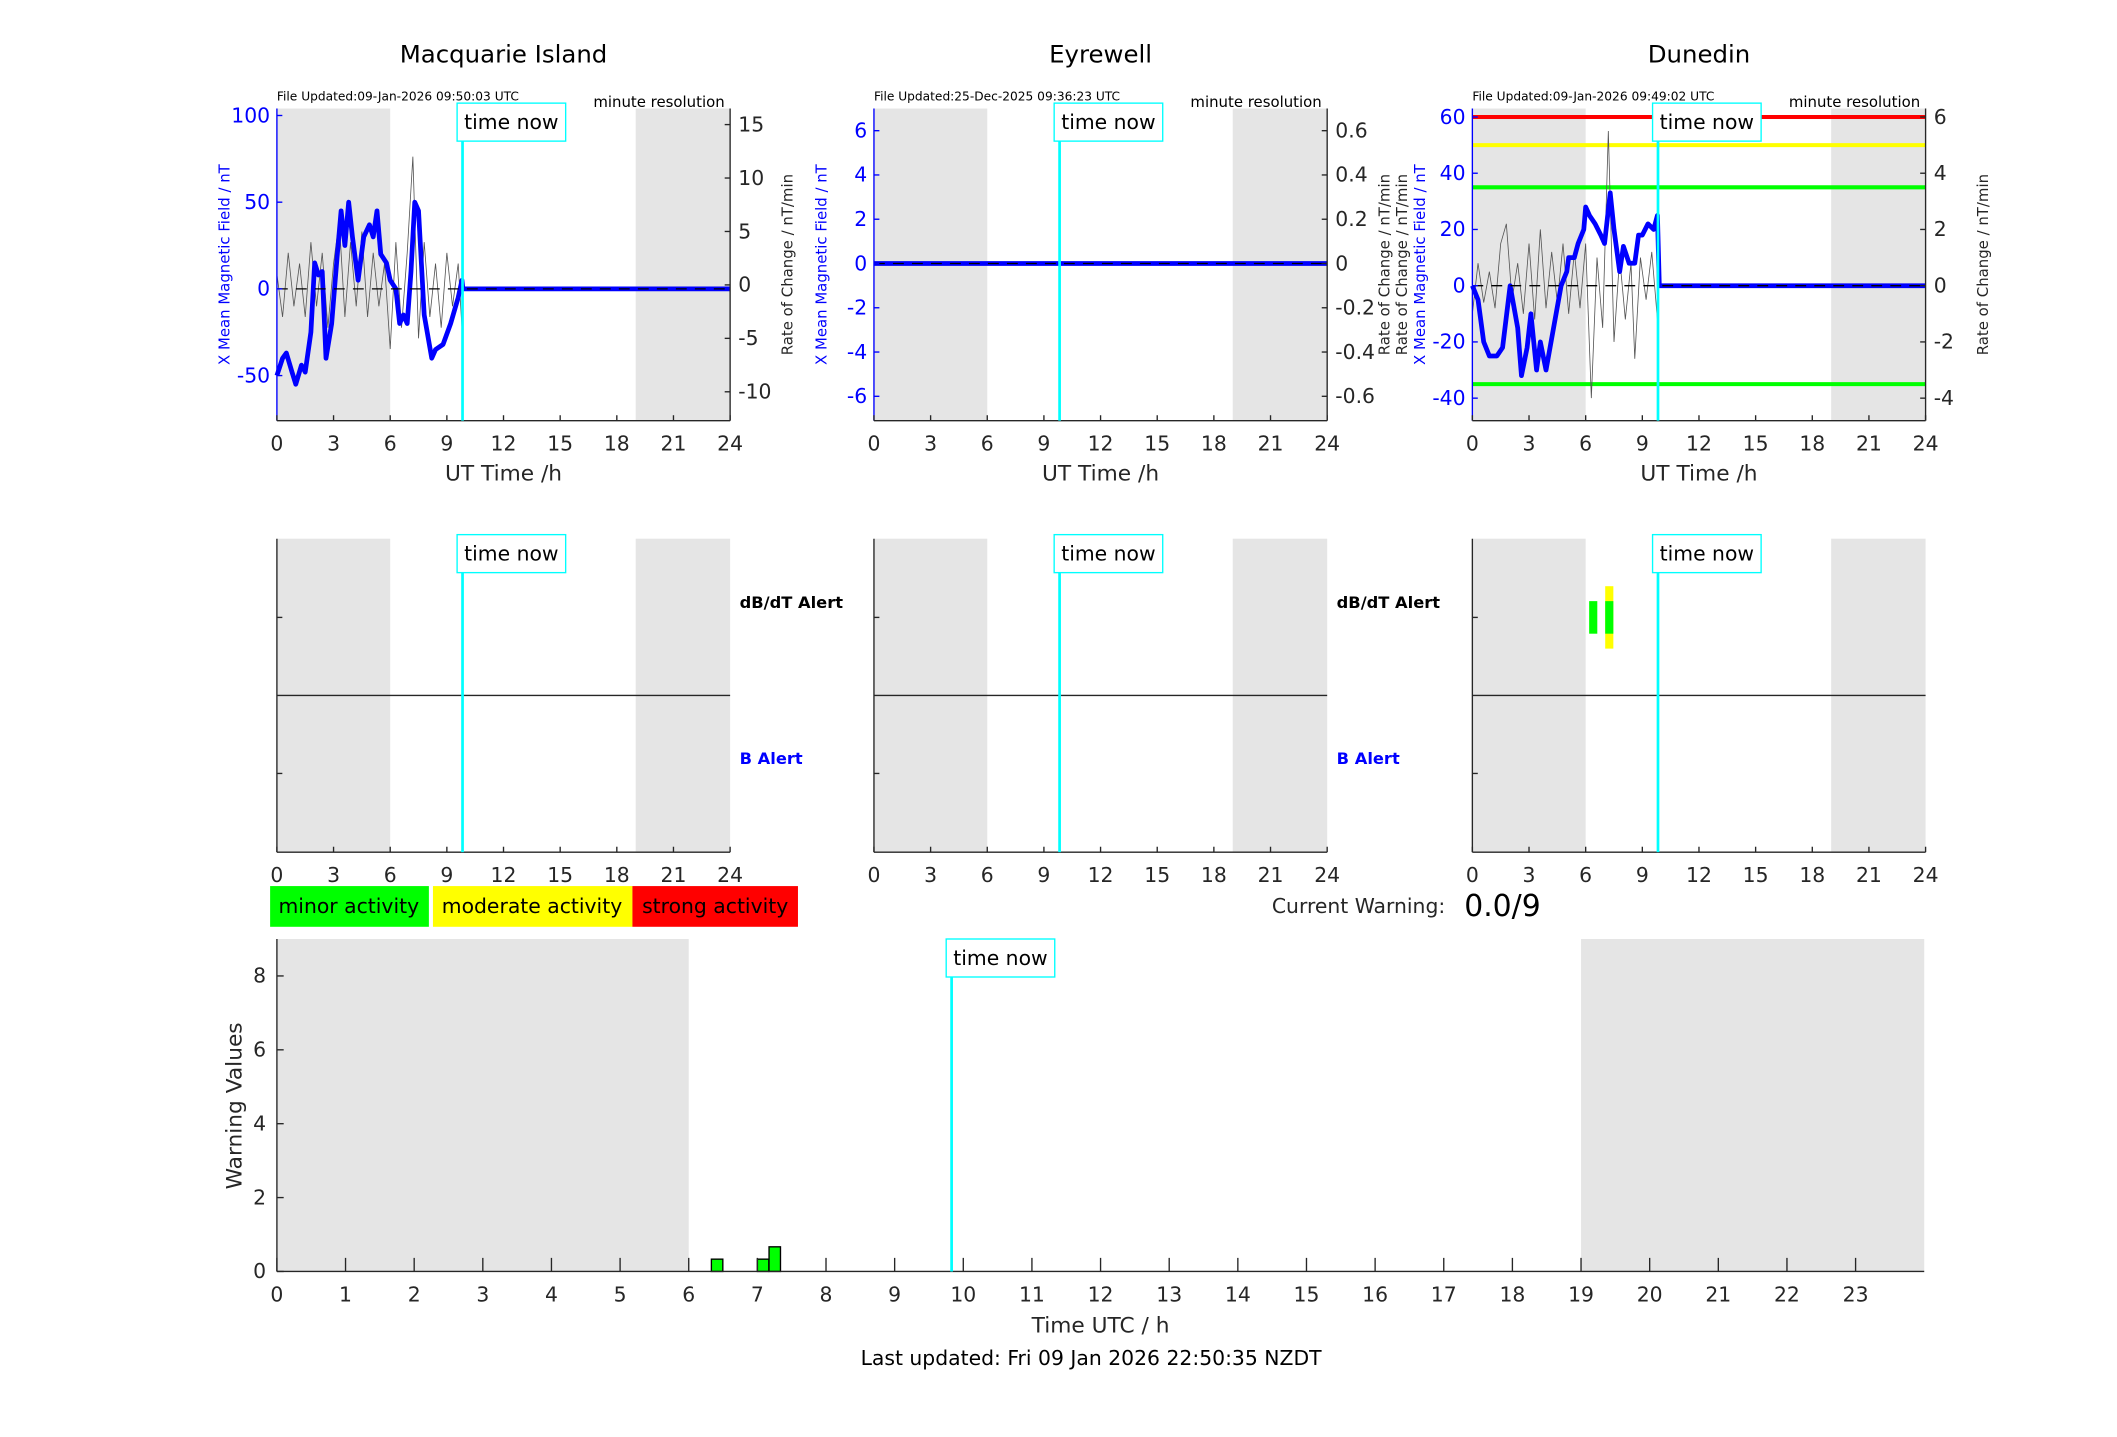  I want to click on warning-x-tick-label: 11, so click(1032, 1294).